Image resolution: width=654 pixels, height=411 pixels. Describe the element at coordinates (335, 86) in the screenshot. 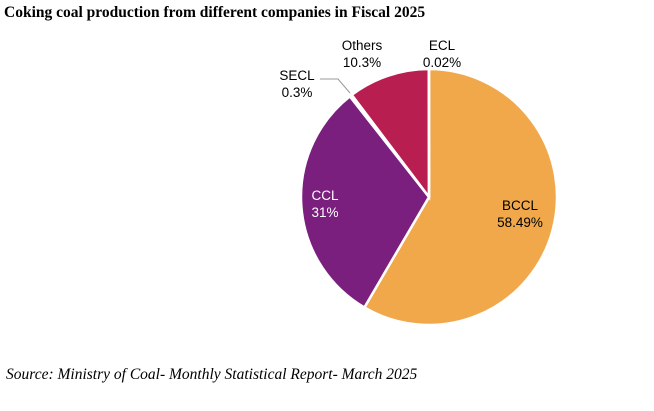

I see `secl-leader-line` at that location.